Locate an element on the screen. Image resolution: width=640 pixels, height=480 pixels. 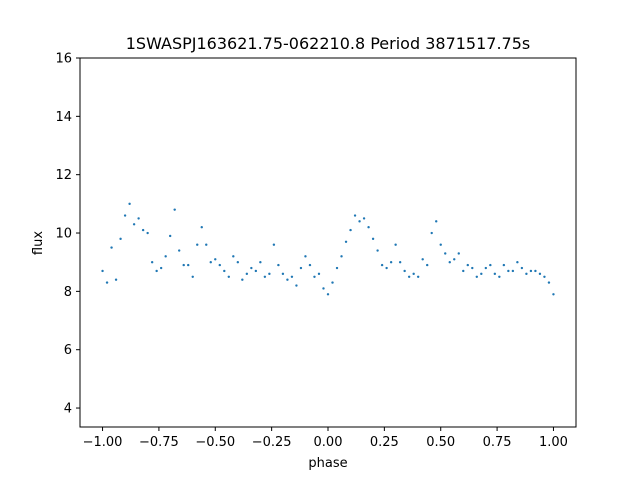
x-tick-label: −0.25 is located at coordinates (272, 442).